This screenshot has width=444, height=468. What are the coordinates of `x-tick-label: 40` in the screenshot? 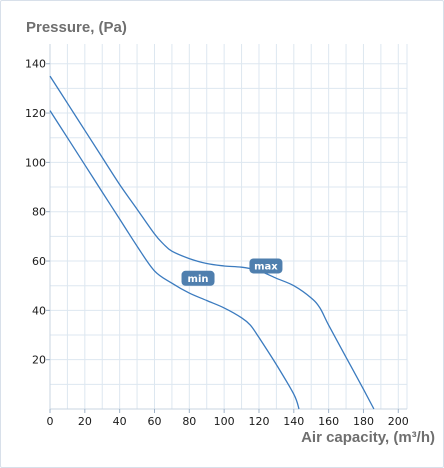 It's located at (120, 421).